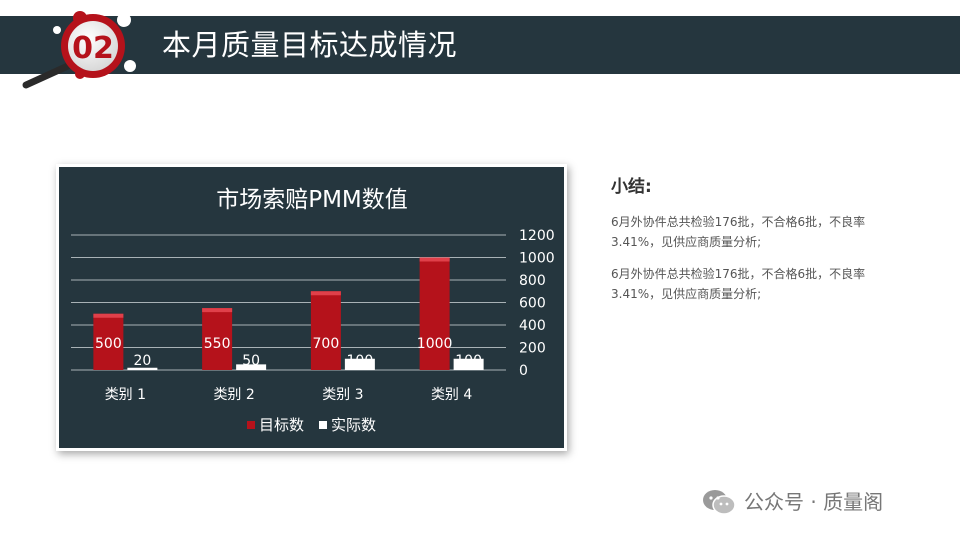 The image size is (960, 540). I want to click on x-tick-label: 类别 2, so click(233, 395).